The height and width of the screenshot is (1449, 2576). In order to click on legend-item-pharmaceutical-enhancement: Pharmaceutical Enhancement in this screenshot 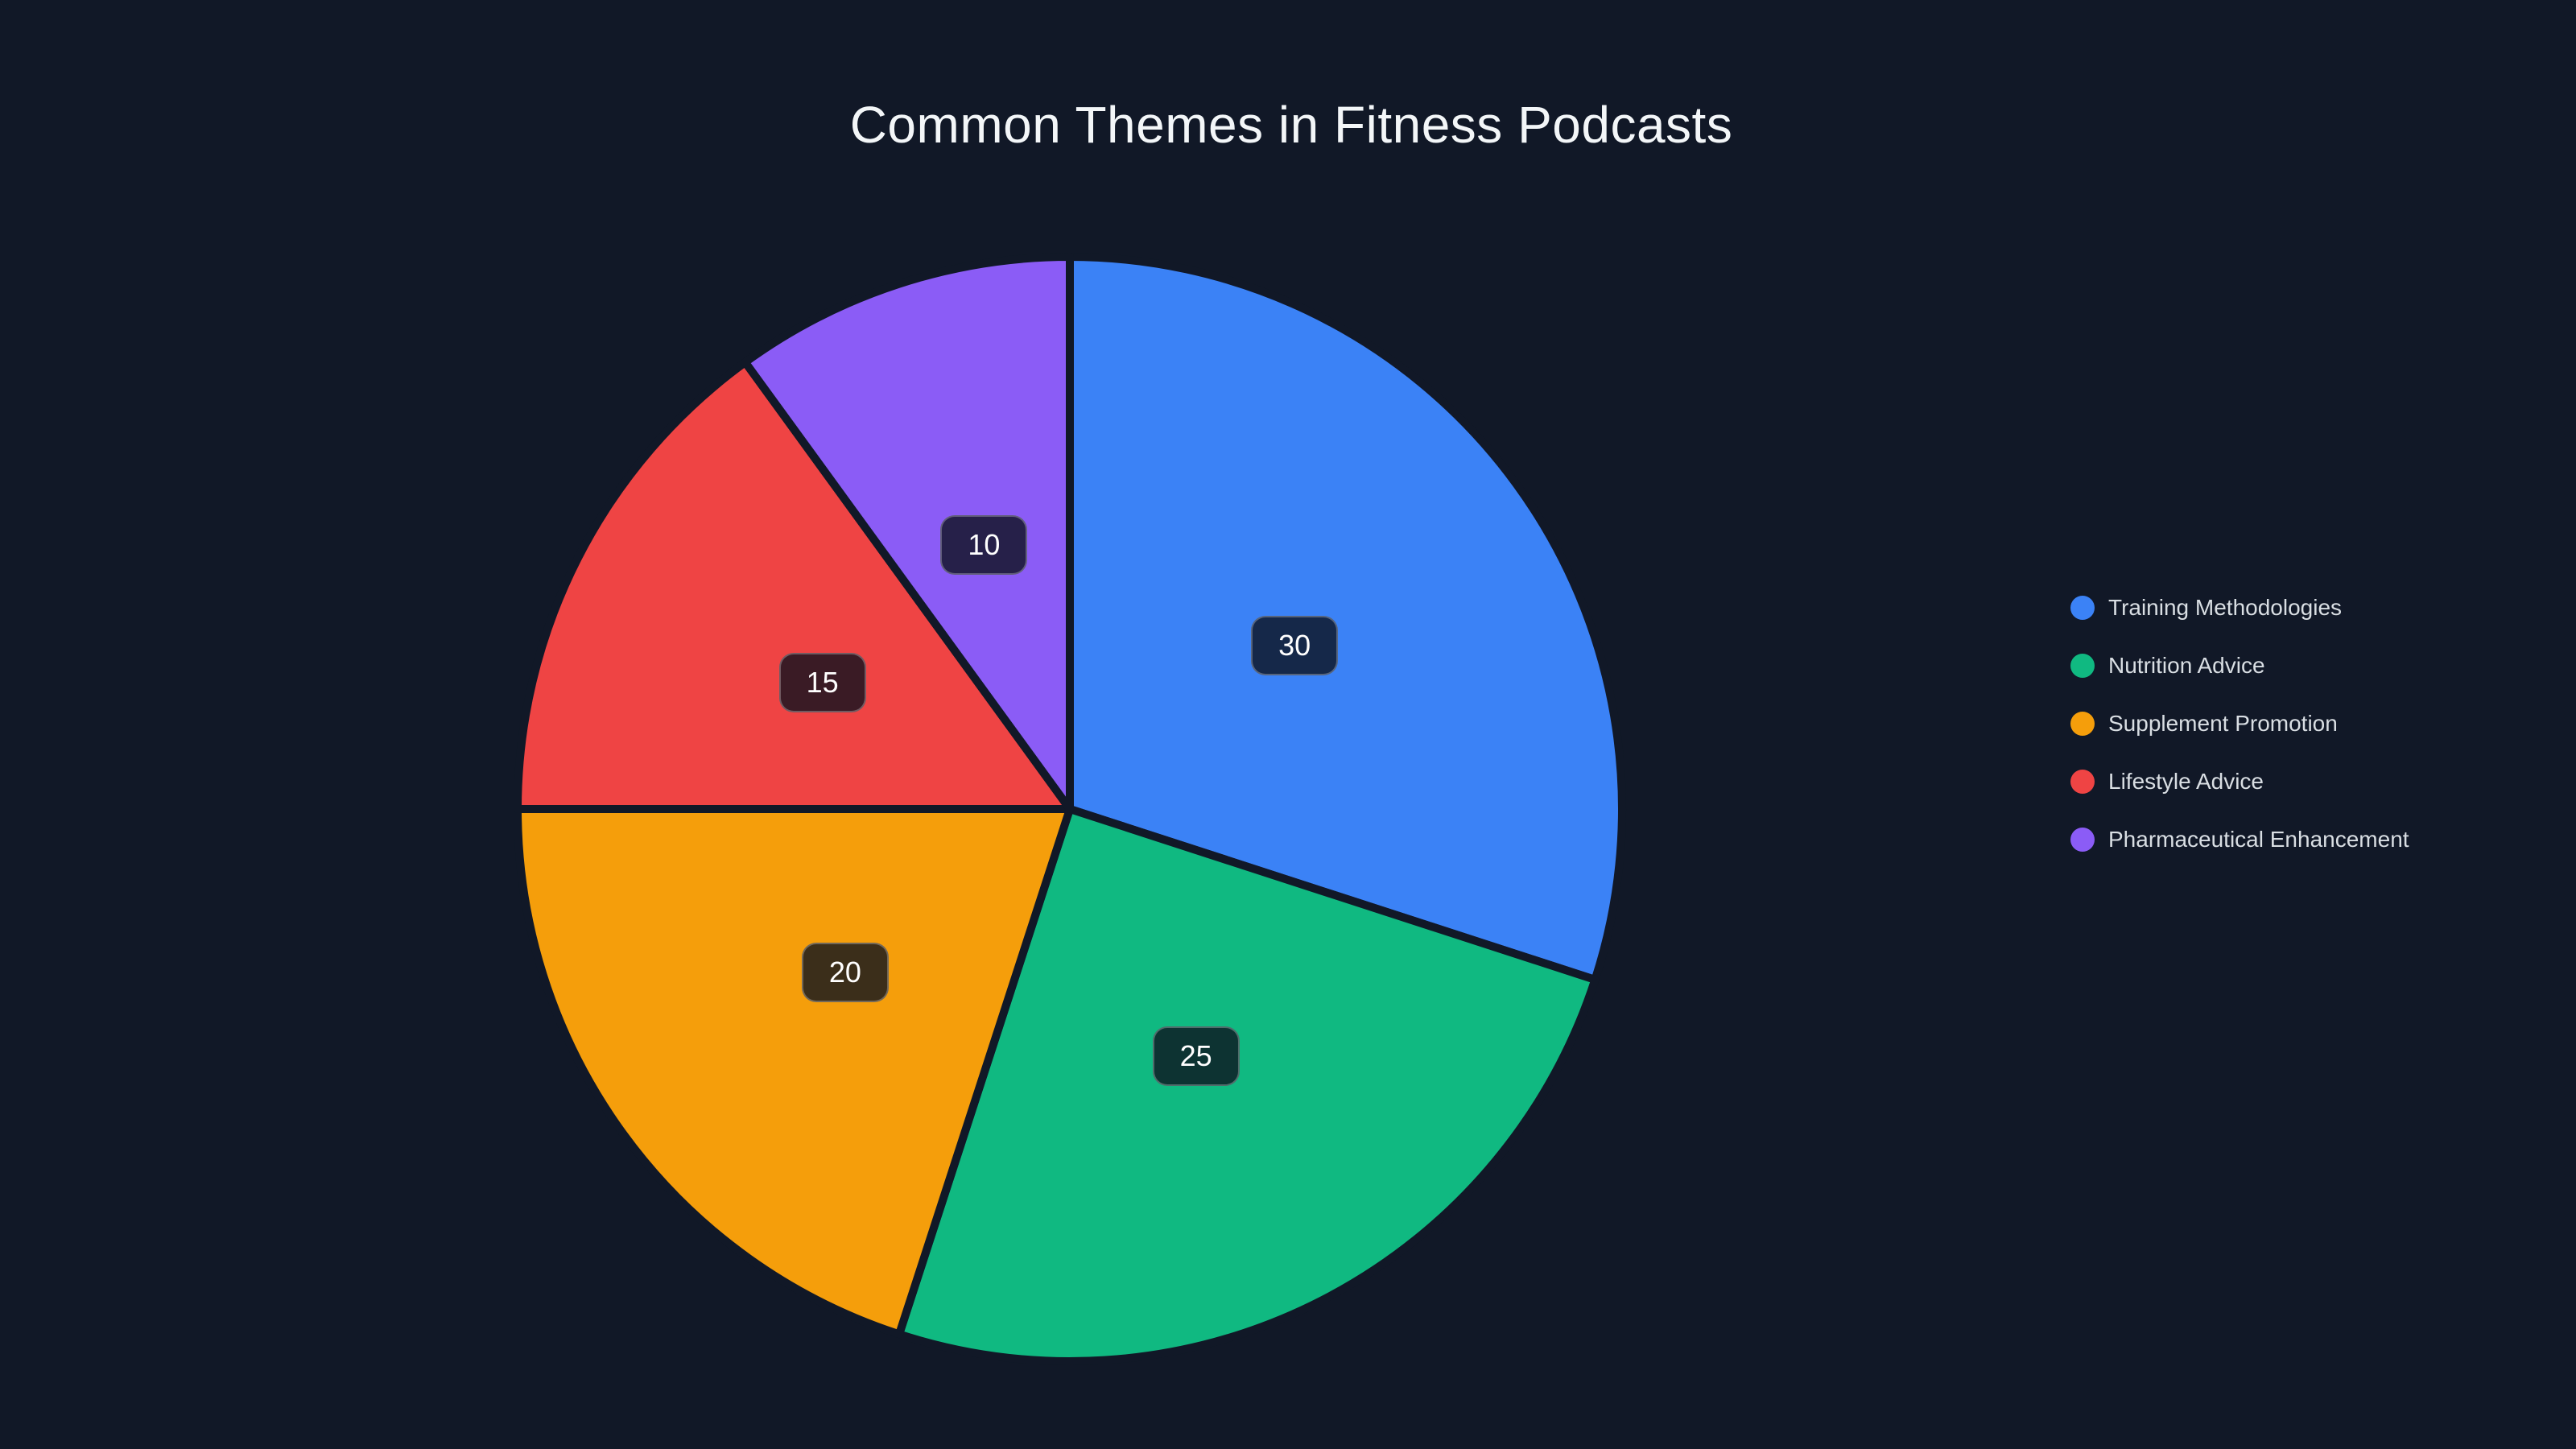, I will do `click(2239, 840)`.